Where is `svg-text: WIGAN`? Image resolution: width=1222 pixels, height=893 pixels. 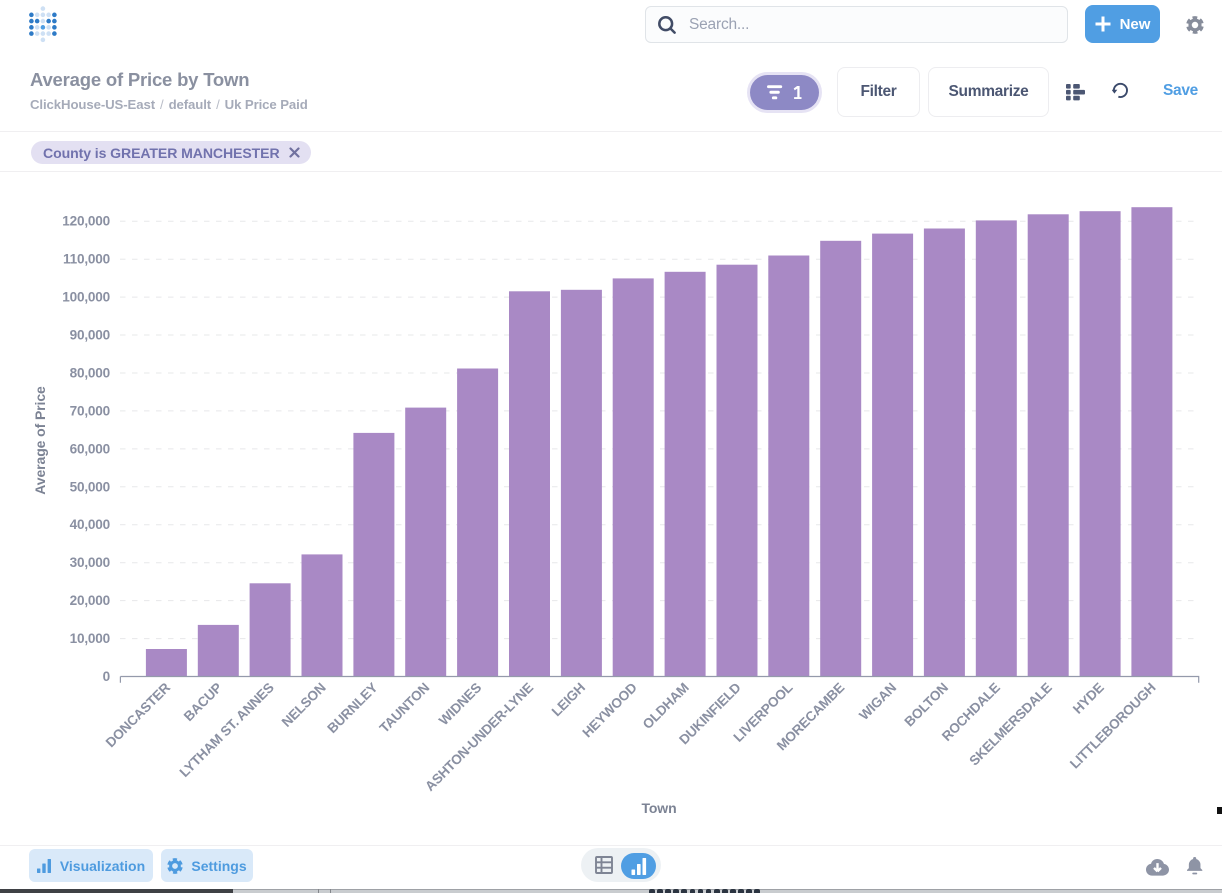 svg-text: WIGAN is located at coordinates (877, 701).